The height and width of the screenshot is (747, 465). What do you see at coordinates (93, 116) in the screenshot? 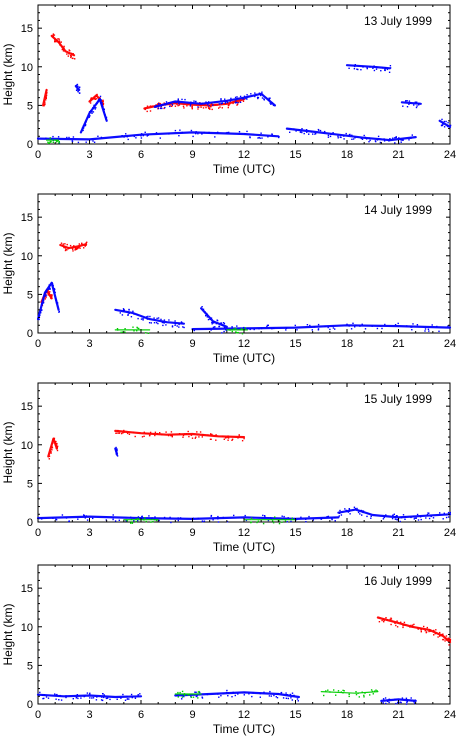
I see `data-segment` at bounding box center [93, 116].